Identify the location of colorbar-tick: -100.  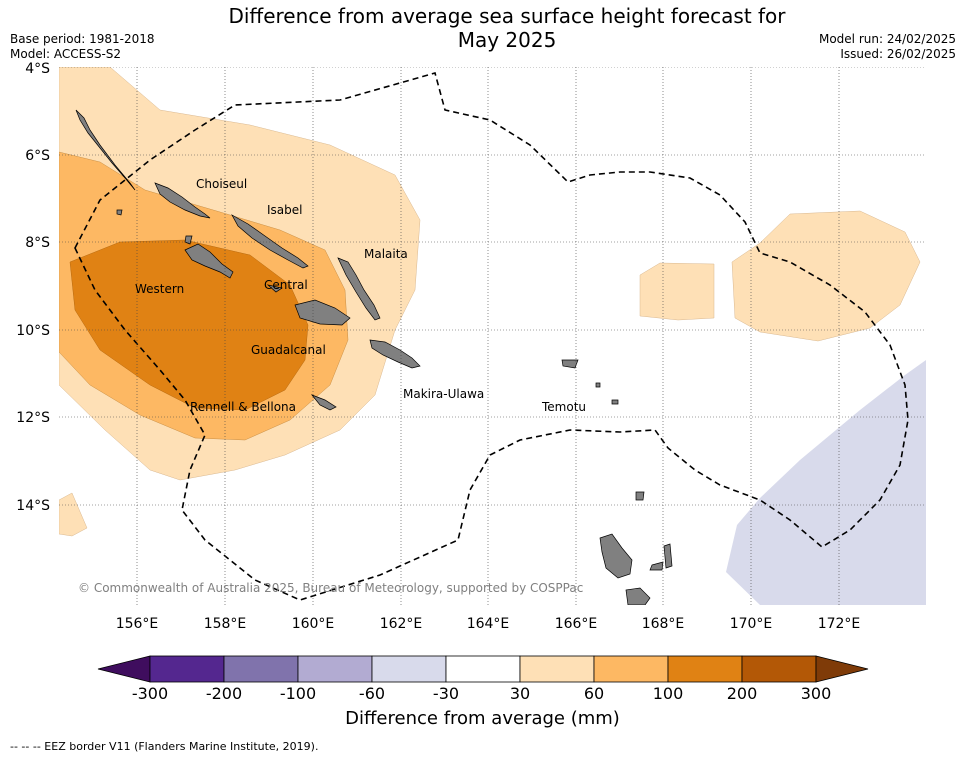
(298, 693).